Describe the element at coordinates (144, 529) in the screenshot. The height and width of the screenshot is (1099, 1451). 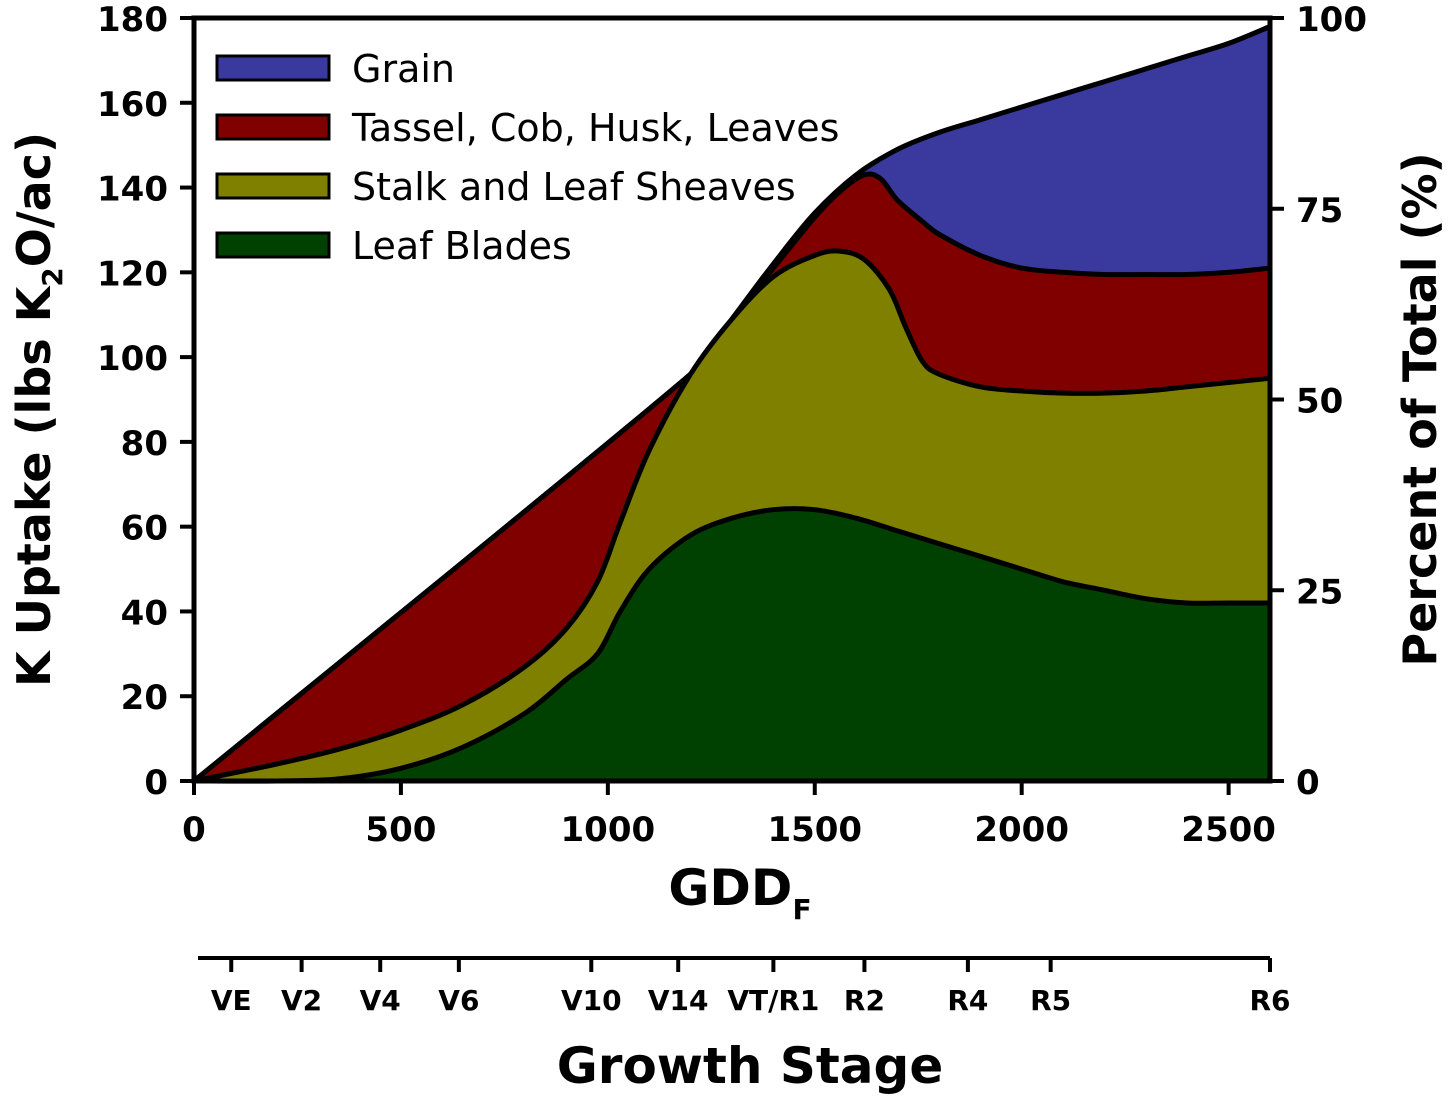
I see `y-tick-label: 60` at that location.